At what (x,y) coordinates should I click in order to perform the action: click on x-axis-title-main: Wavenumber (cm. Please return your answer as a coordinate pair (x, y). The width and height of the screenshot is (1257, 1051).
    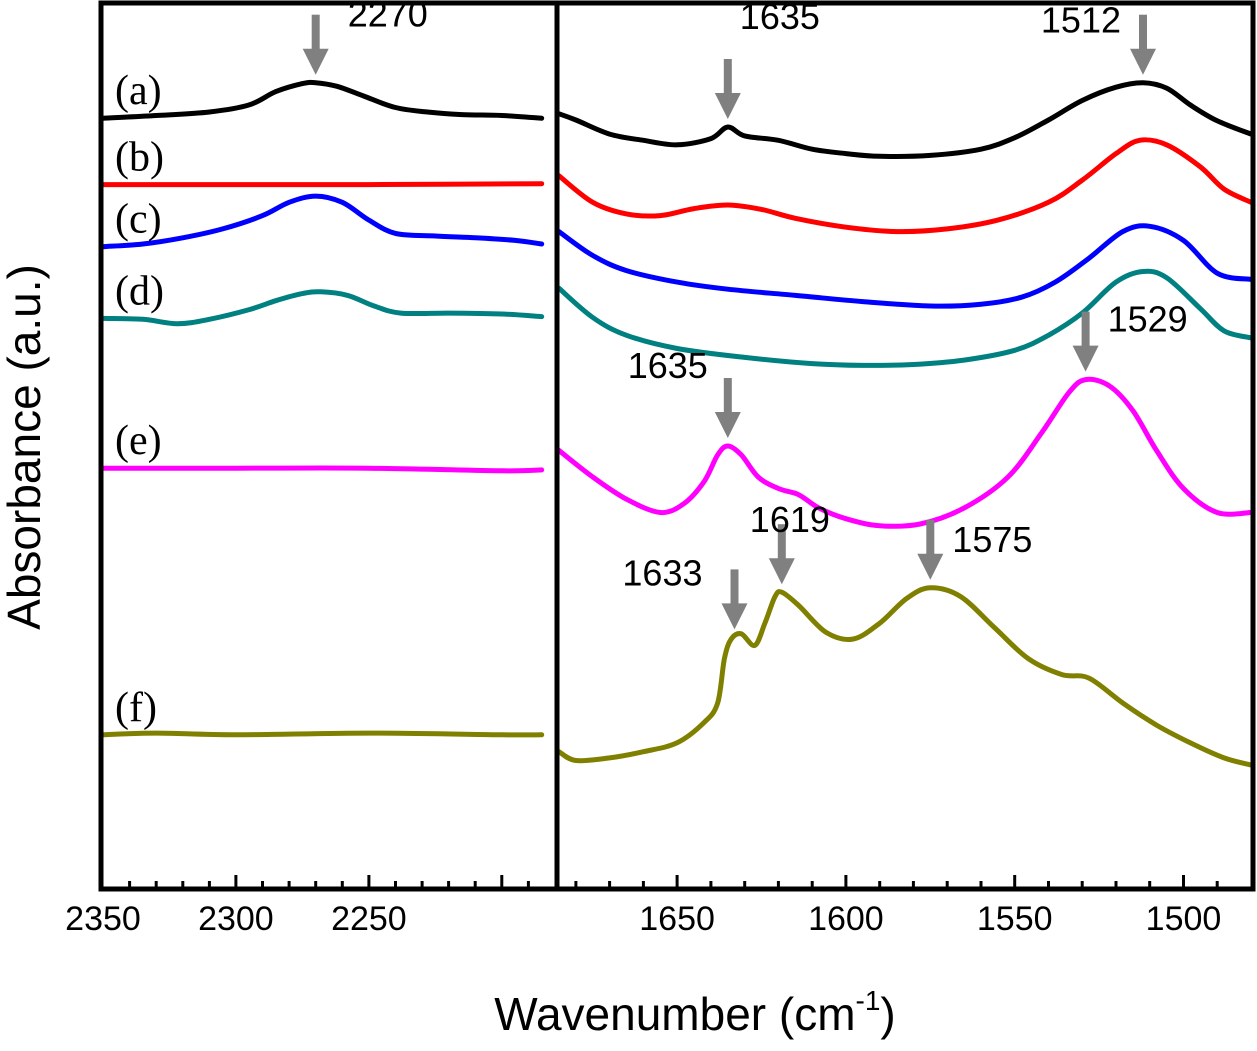
    Looking at the image, I should click on (674, 1014).